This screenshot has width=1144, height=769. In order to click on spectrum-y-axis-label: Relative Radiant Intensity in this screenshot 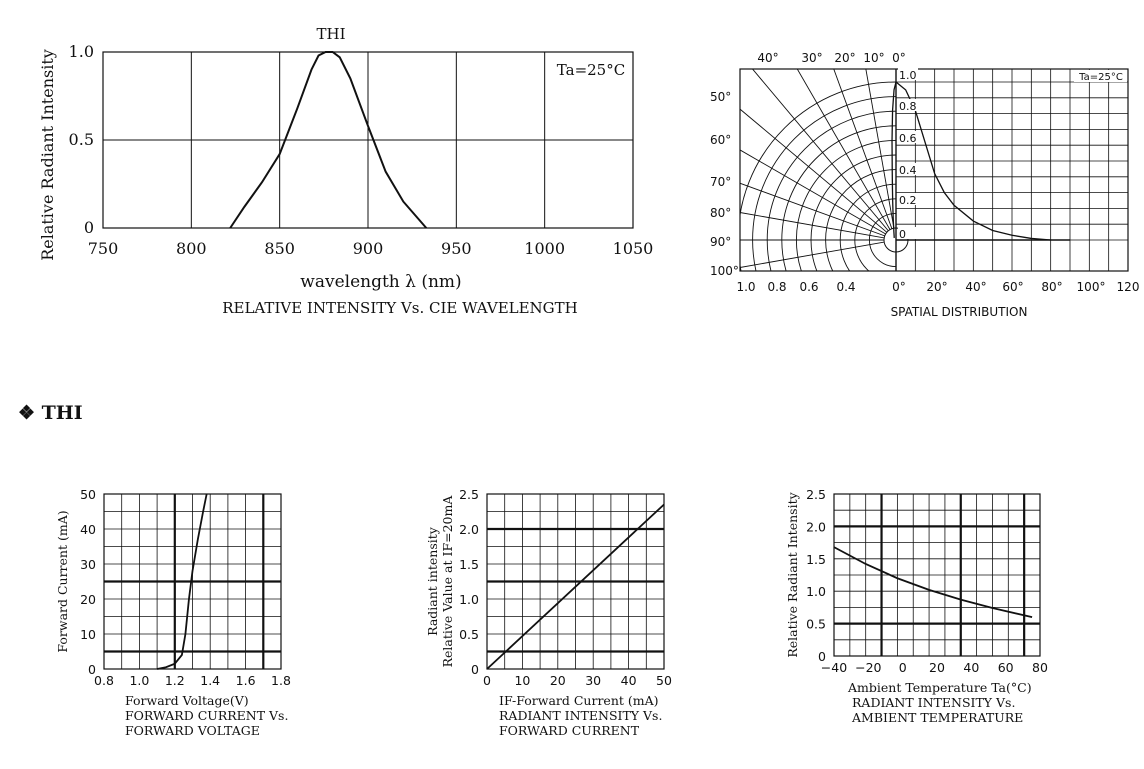, I will do `click(47, 155)`.